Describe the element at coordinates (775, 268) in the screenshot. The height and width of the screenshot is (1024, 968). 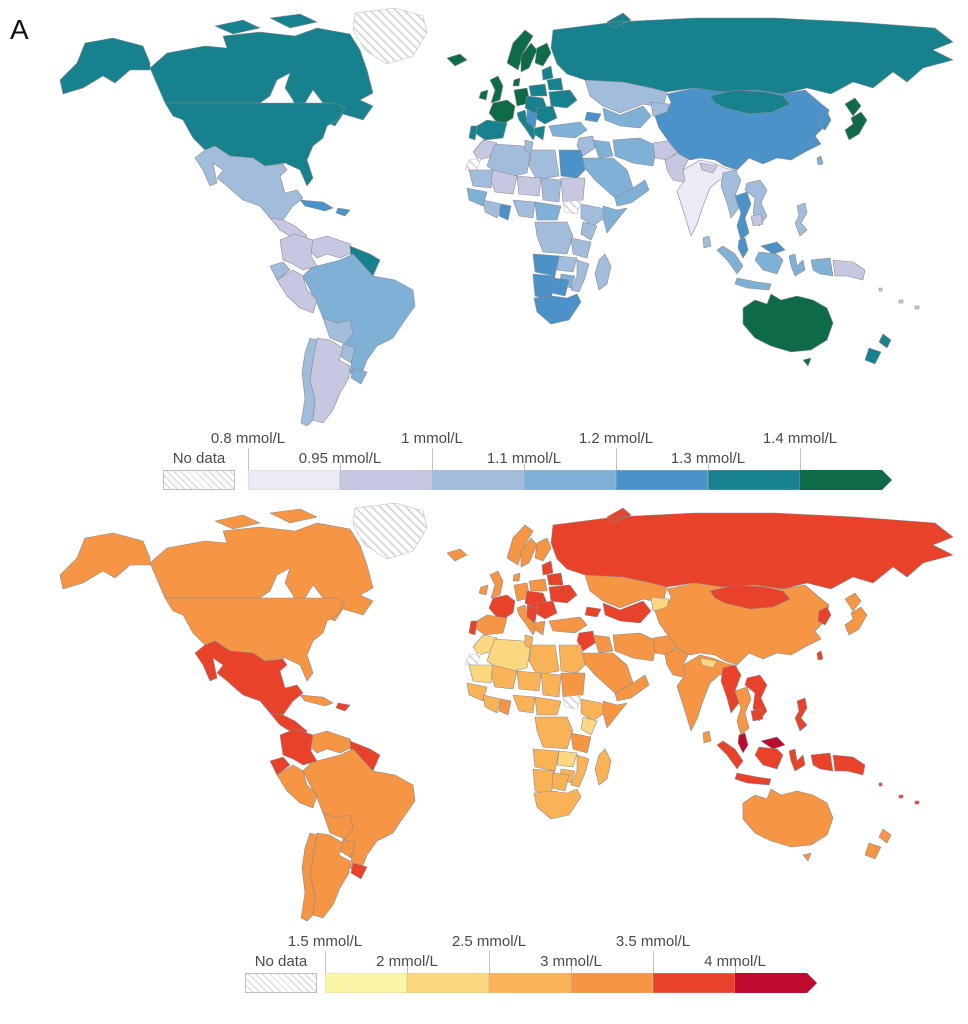
I see `country-indonesia` at that location.